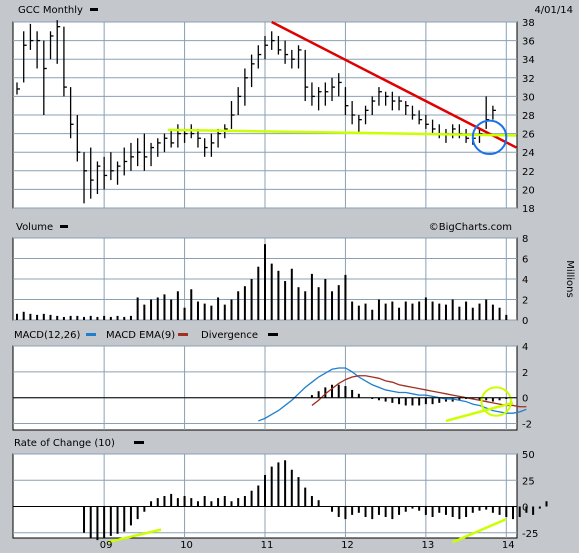  What do you see at coordinates (525, 260) in the screenshot?
I see `volume-tick-label: 6` at bounding box center [525, 260].